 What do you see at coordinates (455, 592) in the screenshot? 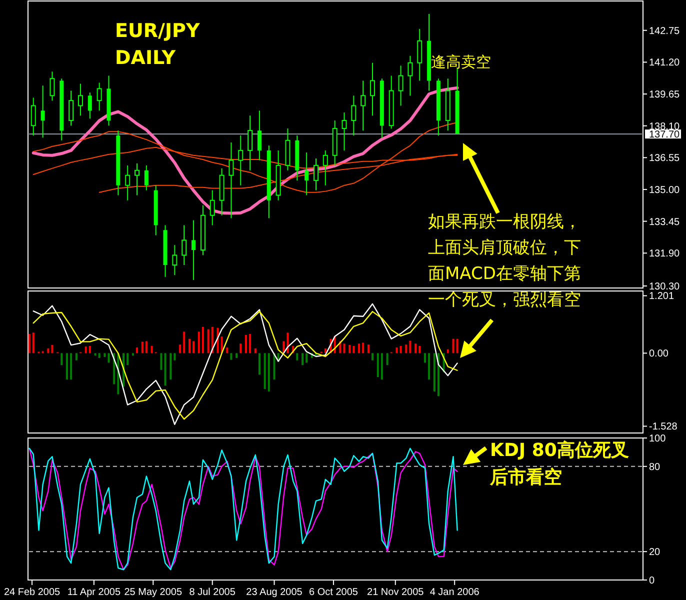
I see `x-tick-label: 4 Jan 2006` at bounding box center [455, 592].